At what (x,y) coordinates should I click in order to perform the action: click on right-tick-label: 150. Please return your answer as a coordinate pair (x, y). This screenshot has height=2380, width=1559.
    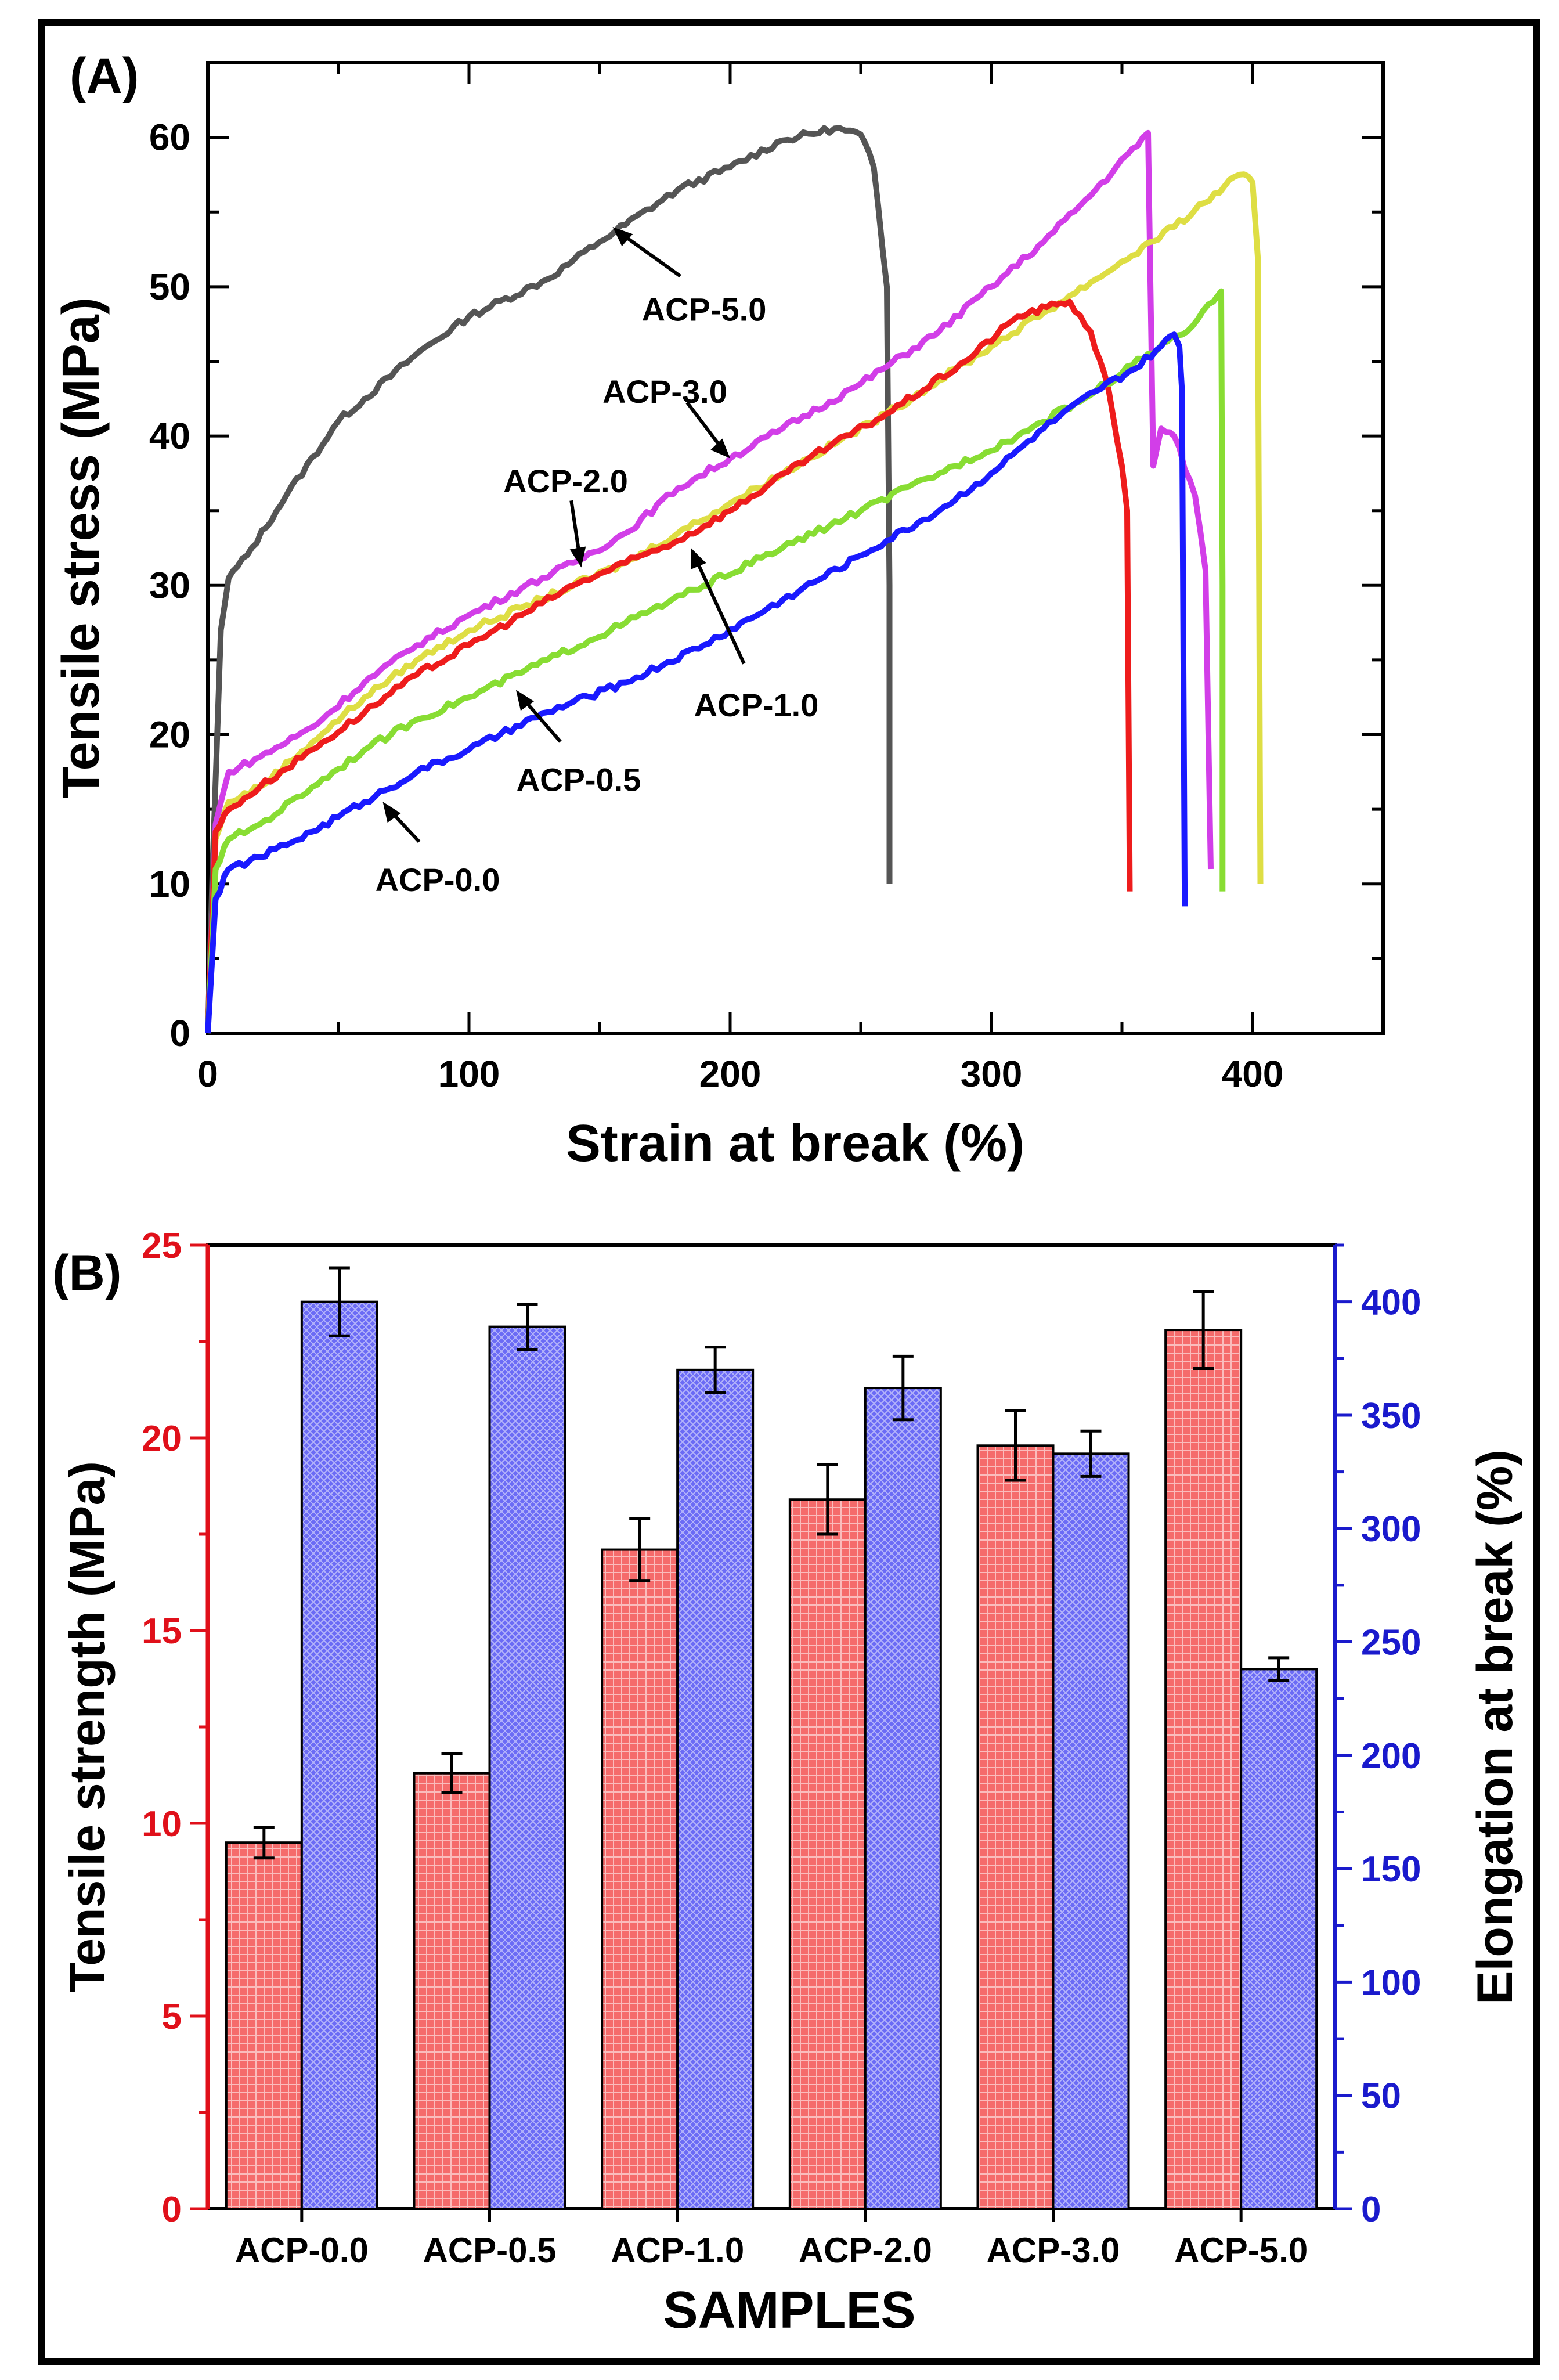
    Looking at the image, I should click on (1391, 1869).